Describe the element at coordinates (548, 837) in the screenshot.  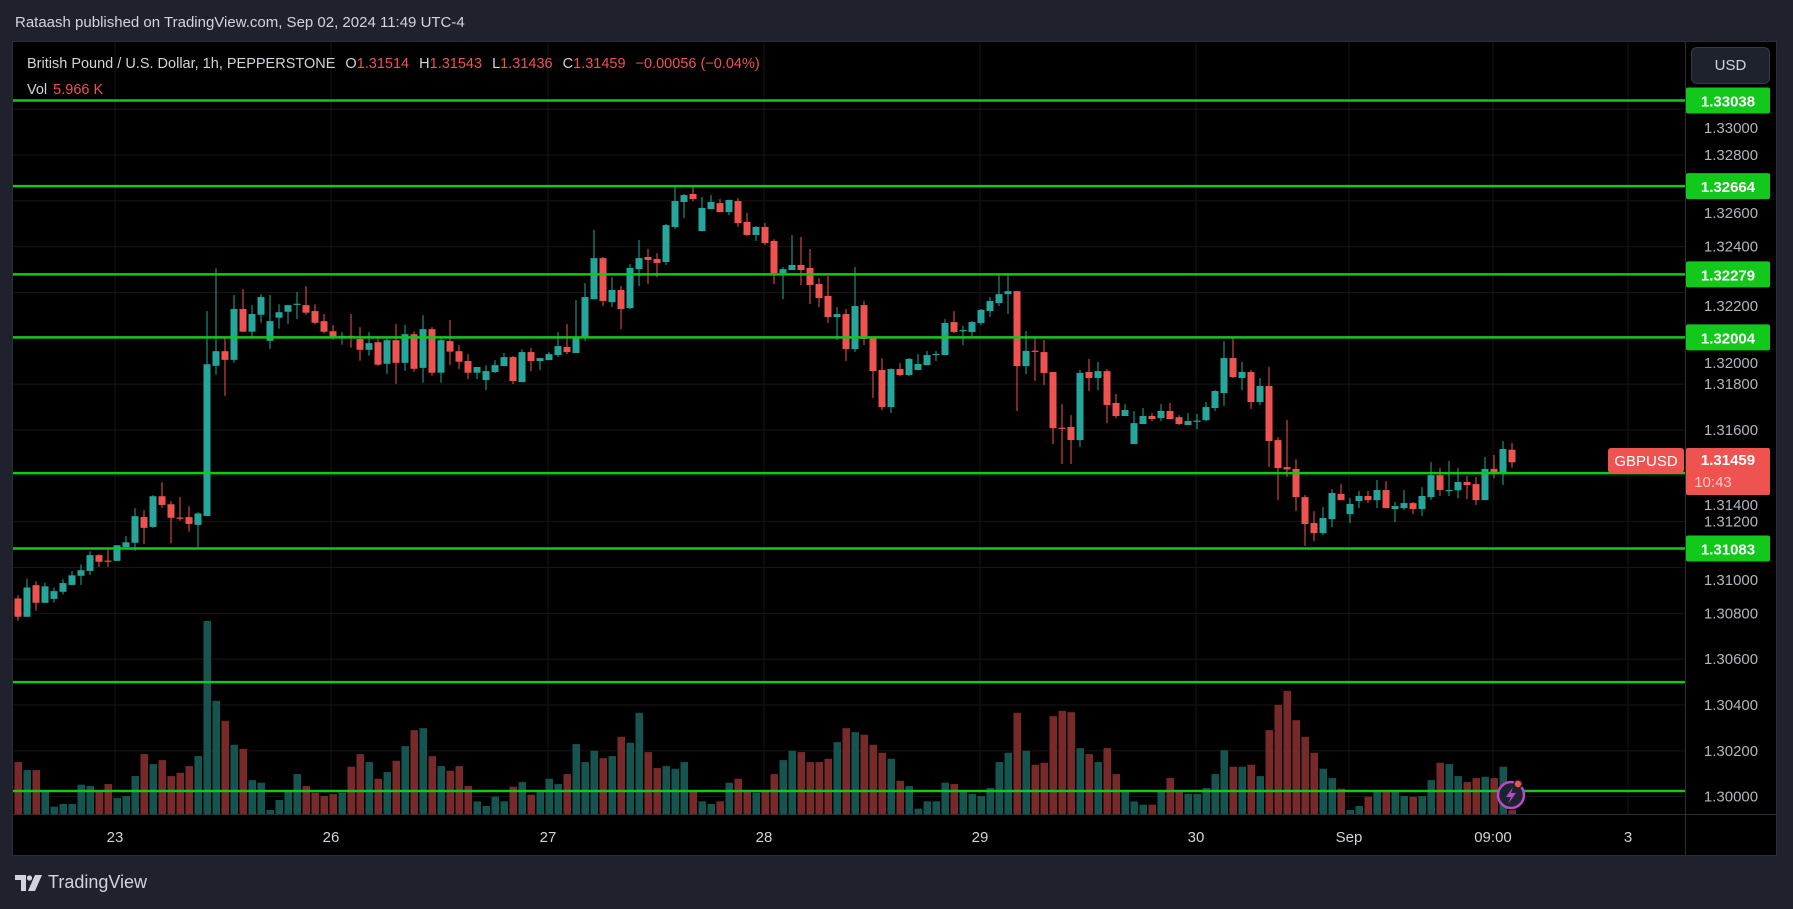
I see `time-tick-label: 27` at that location.